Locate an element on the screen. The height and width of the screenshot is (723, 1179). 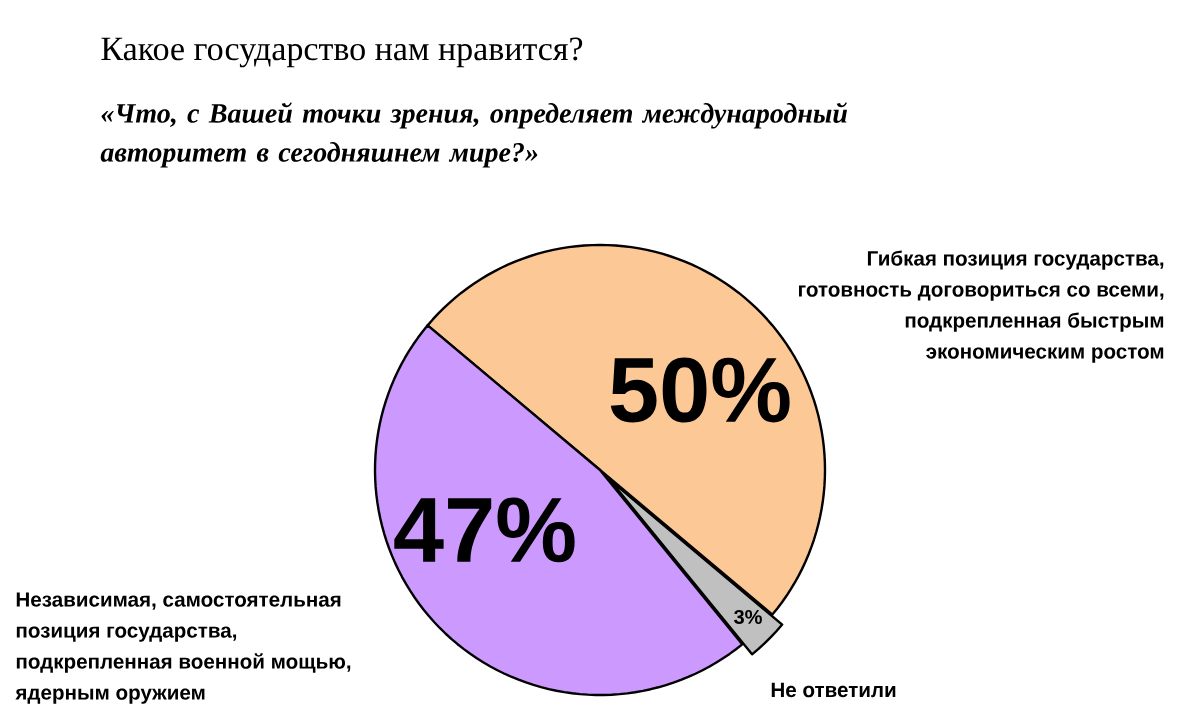
slice-label: Гибкая позиция государства, готовность договориться со всеми, подкрепленная быстрым экономическим ростом is located at coordinates (981, 306).